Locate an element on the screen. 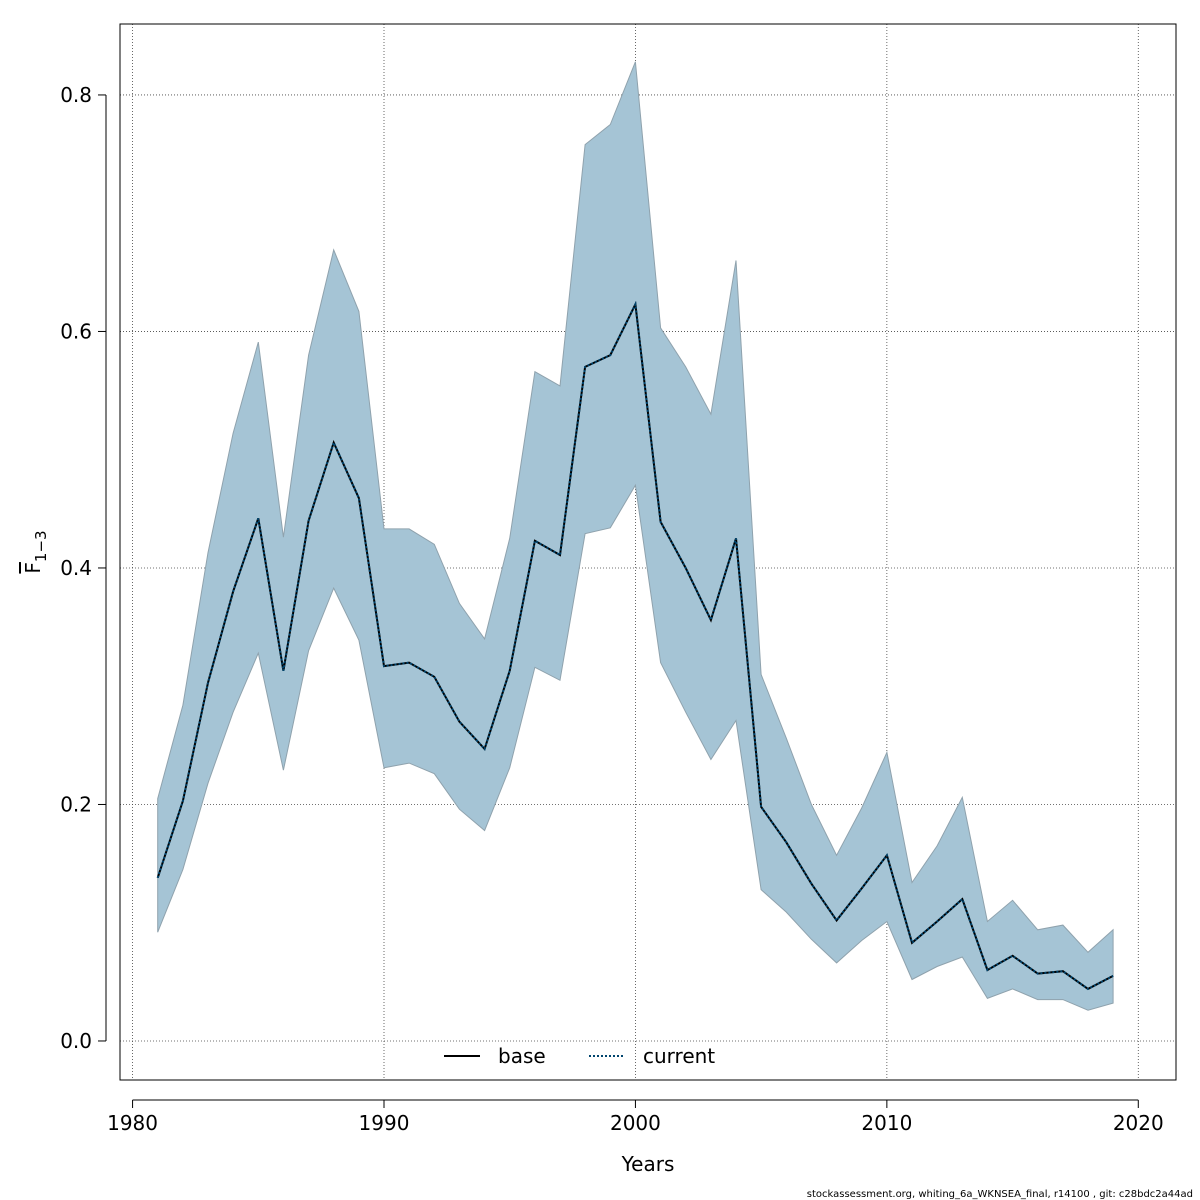 This screenshot has height=1200, width=1200. x-tick-label-1980: 1980 is located at coordinates (132, 1123).